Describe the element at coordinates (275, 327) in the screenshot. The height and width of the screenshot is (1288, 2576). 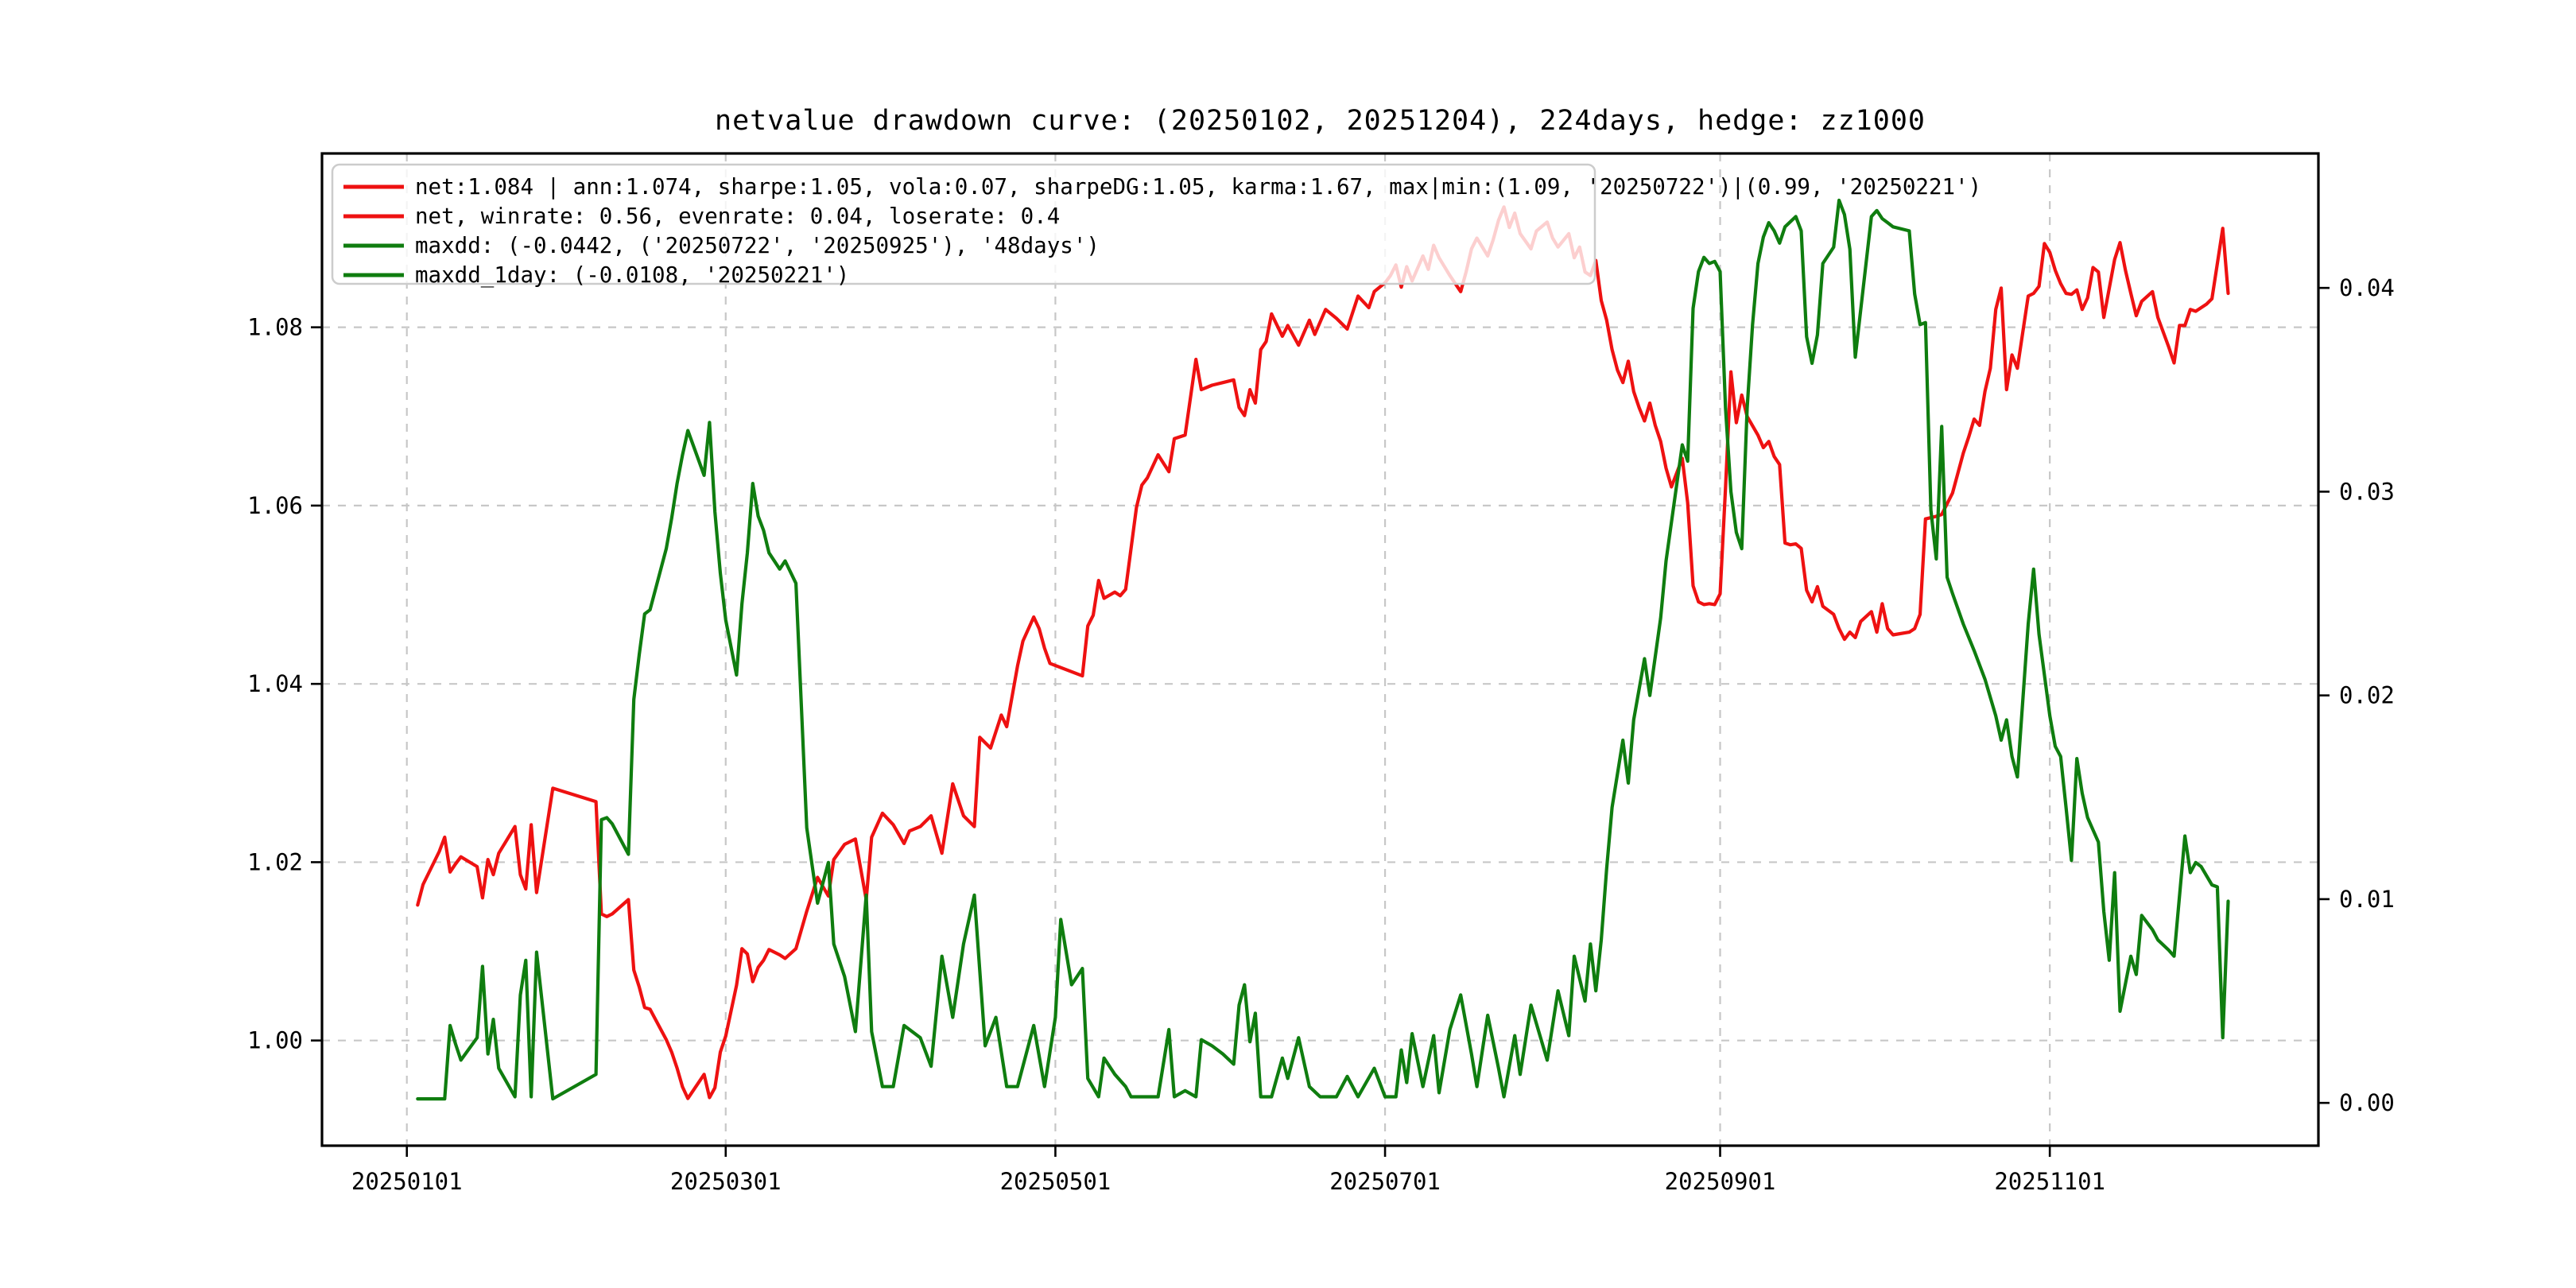
I see `y-left-tick-label: 1.08` at that location.